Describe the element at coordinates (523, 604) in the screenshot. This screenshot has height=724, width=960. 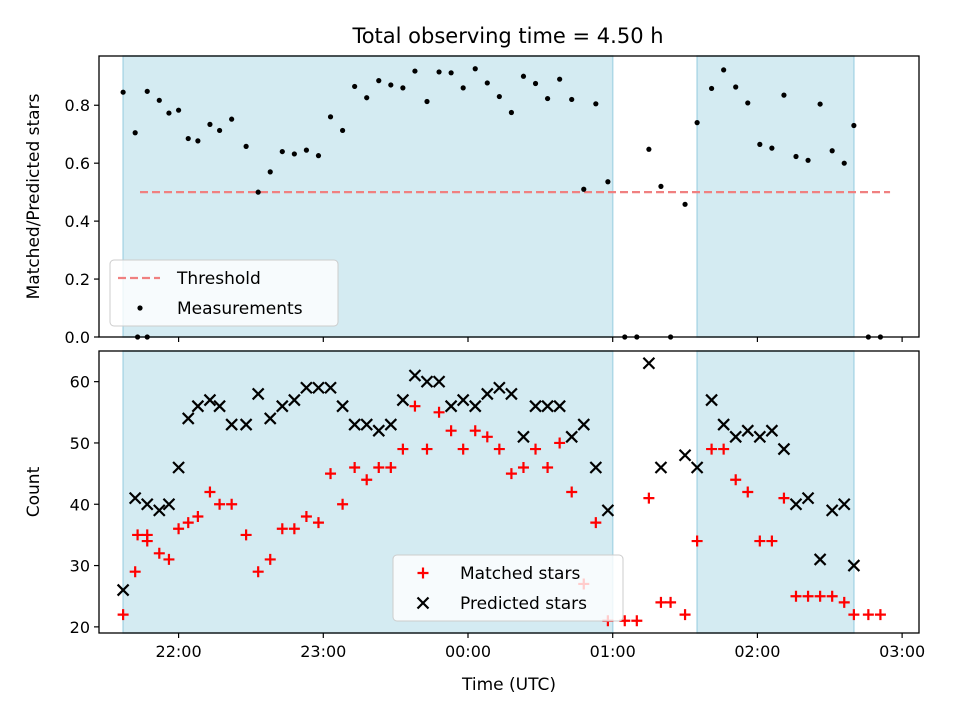
I see `legend-label: Predicted stars` at that location.